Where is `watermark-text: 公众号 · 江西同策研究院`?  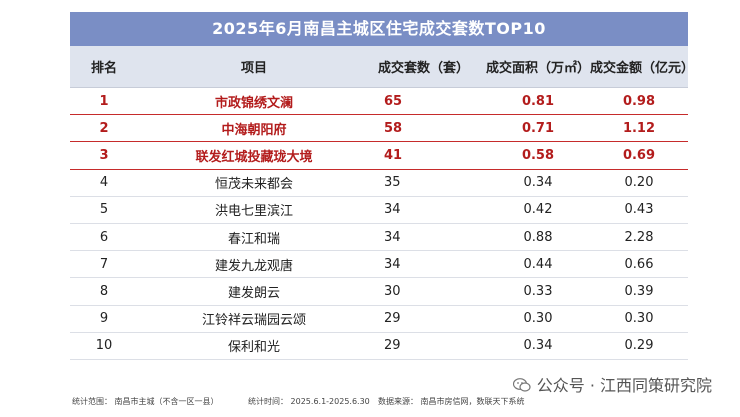
watermark-text: 公众号 · 江西同策研究院 is located at coordinates (624, 385).